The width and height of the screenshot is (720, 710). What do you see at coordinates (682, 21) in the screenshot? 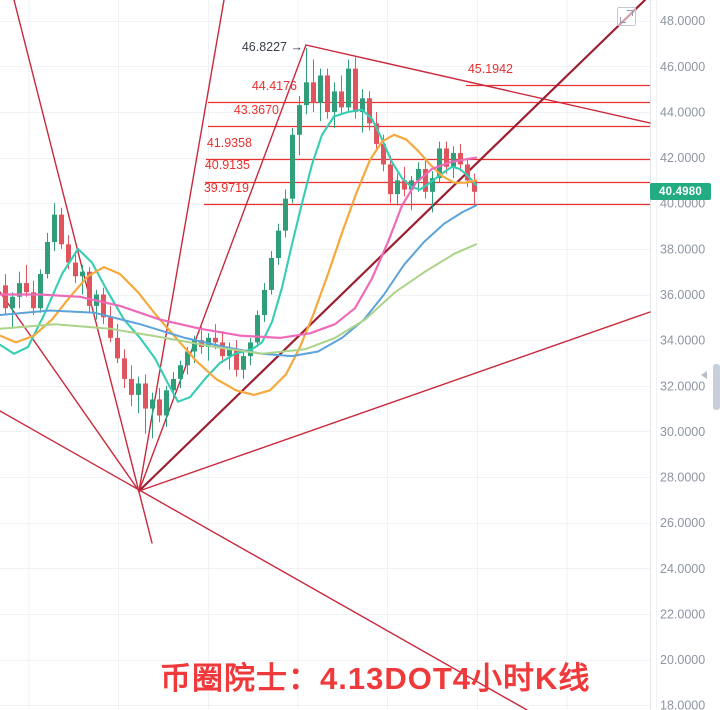
I see `price-tick-label: 48.0000` at bounding box center [682, 21].